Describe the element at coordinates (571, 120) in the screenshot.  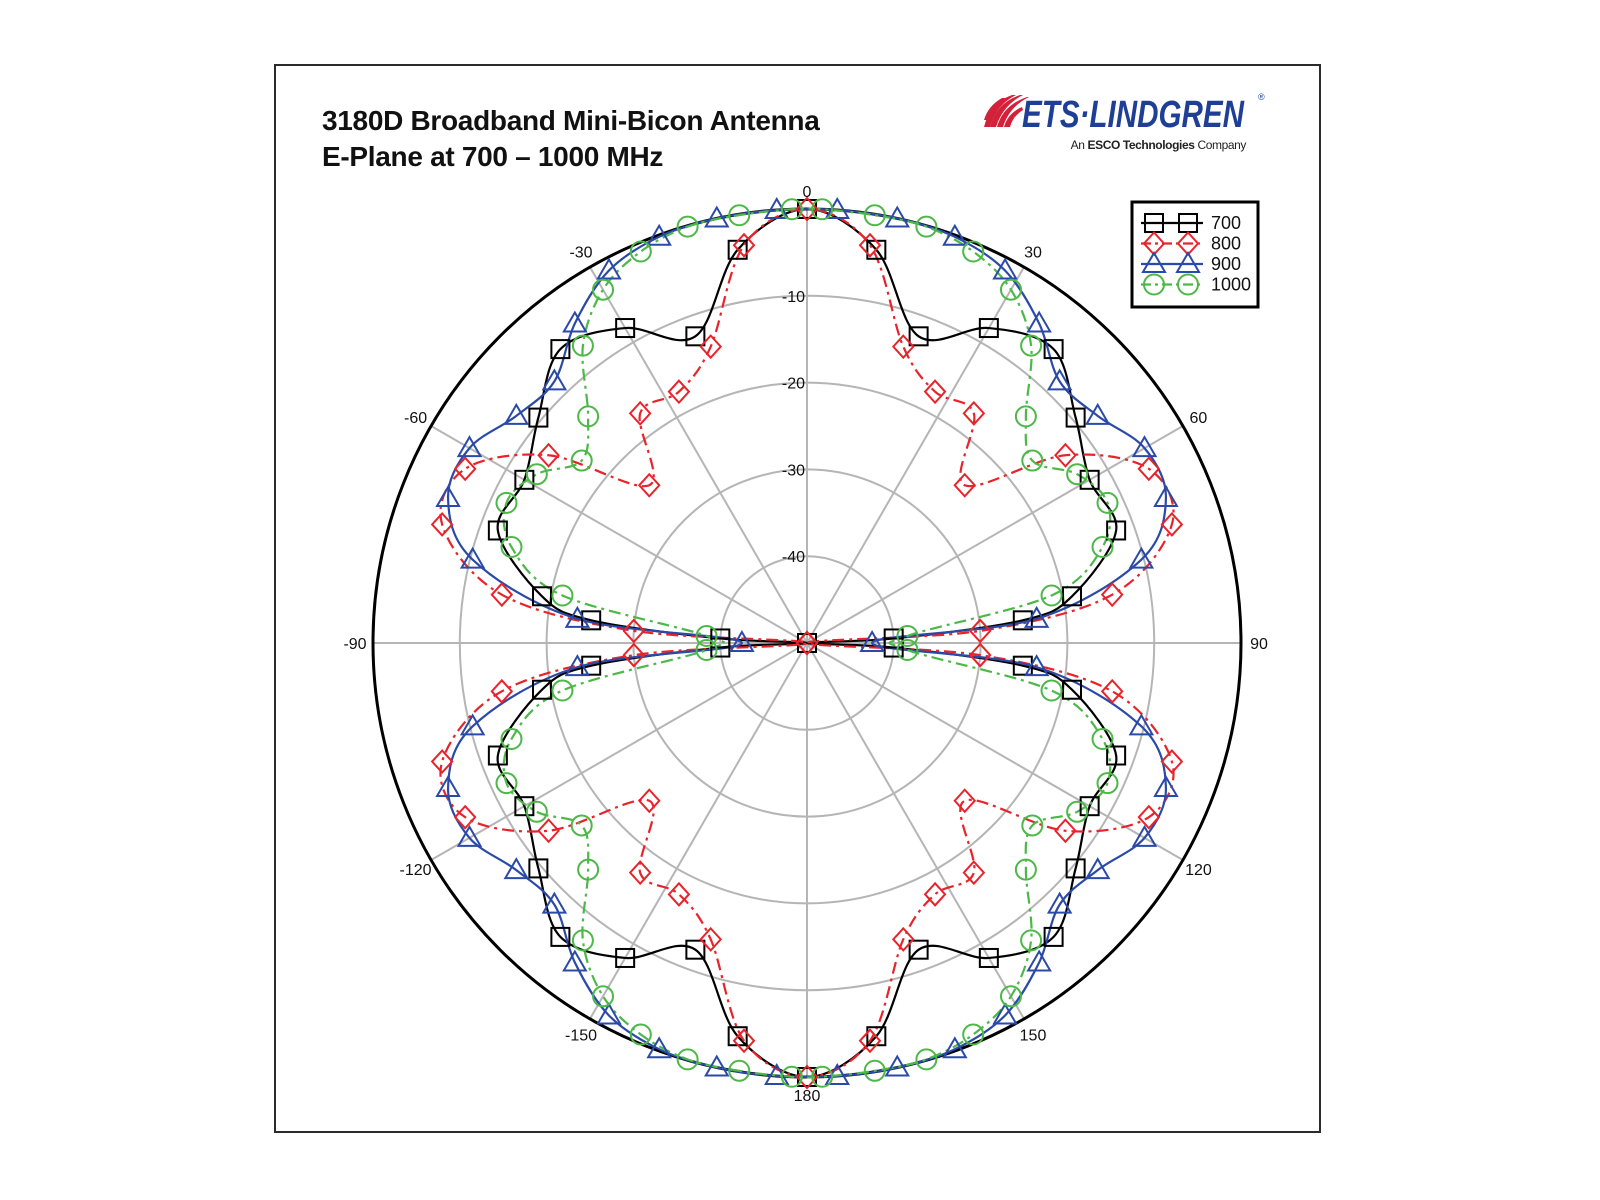
I see `chart-title: 3180D Broadband Mini-Bicon Antenna` at that location.